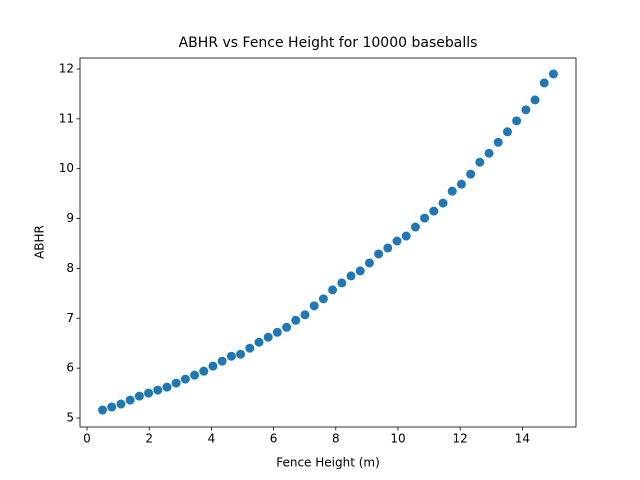 The image size is (640, 480). What do you see at coordinates (70, 368) in the screenshot?
I see `y-tick-label: 6` at bounding box center [70, 368].